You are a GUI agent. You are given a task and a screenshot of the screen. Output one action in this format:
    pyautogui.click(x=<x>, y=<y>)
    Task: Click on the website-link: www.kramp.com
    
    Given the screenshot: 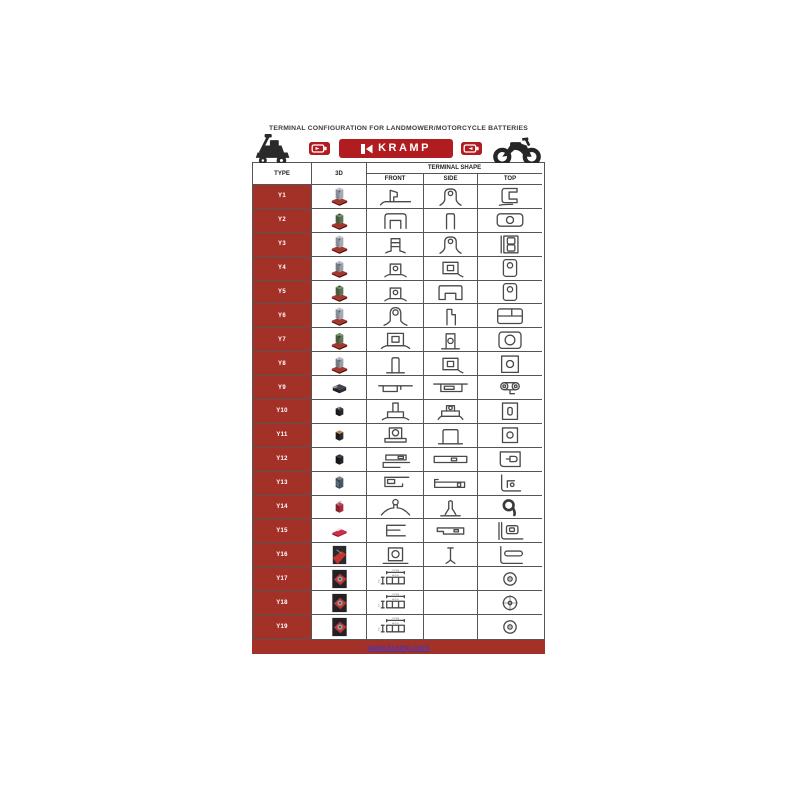 What is the action you would take?
    pyautogui.click(x=398, y=646)
    